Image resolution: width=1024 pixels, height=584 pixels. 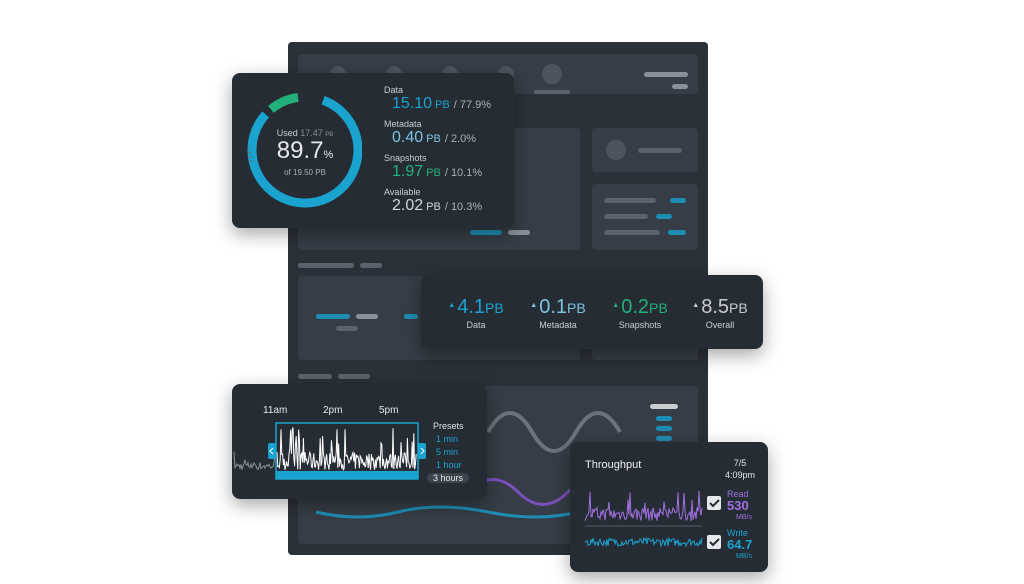 I want to click on breakdown-value: 15.10, so click(x=412, y=103).